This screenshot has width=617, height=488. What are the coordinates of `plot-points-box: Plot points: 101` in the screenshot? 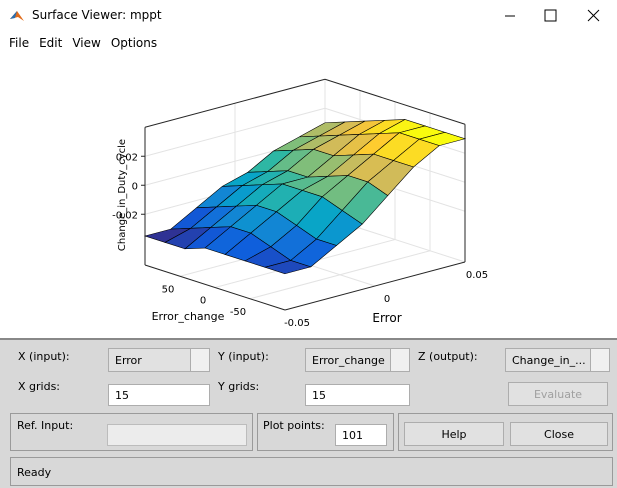 It's located at (325, 432).